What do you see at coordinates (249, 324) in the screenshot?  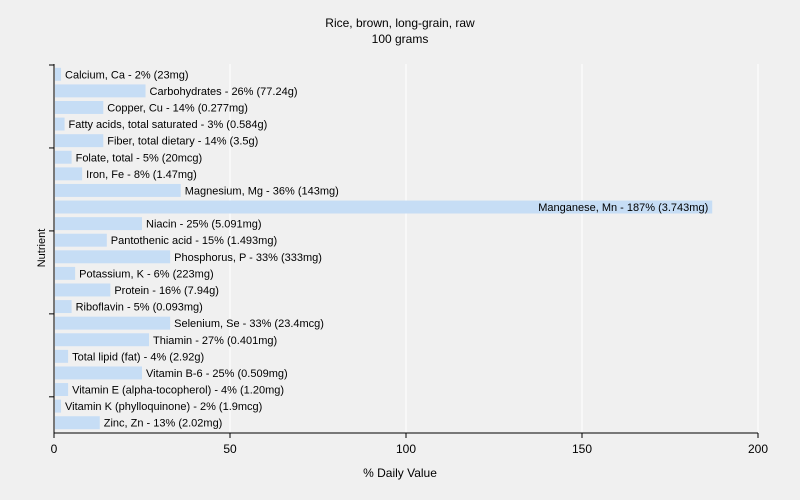 I see `bar-label: Selenium, Se - 33% (23.4mcg)` at bounding box center [249, 324].